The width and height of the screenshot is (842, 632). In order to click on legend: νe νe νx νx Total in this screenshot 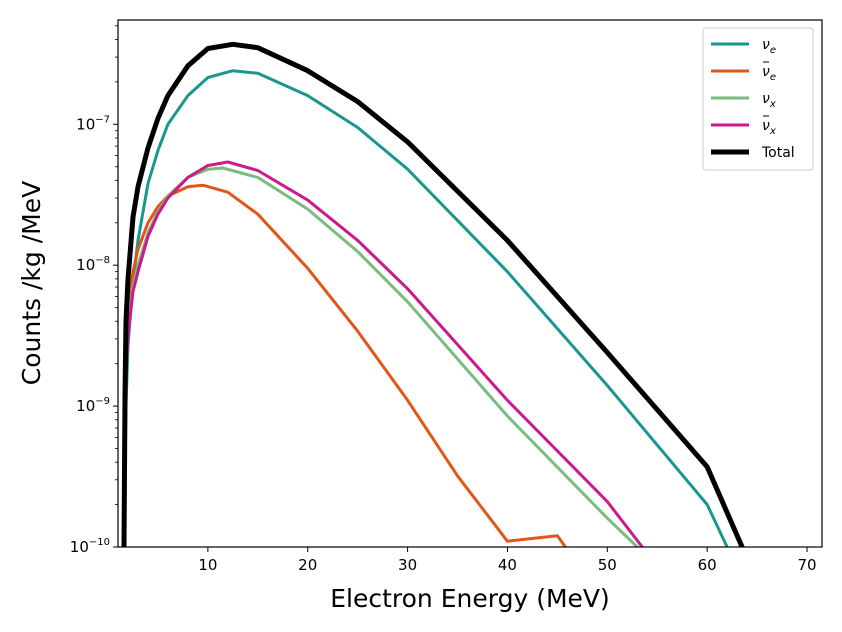, I will do `click(758, 99)`.